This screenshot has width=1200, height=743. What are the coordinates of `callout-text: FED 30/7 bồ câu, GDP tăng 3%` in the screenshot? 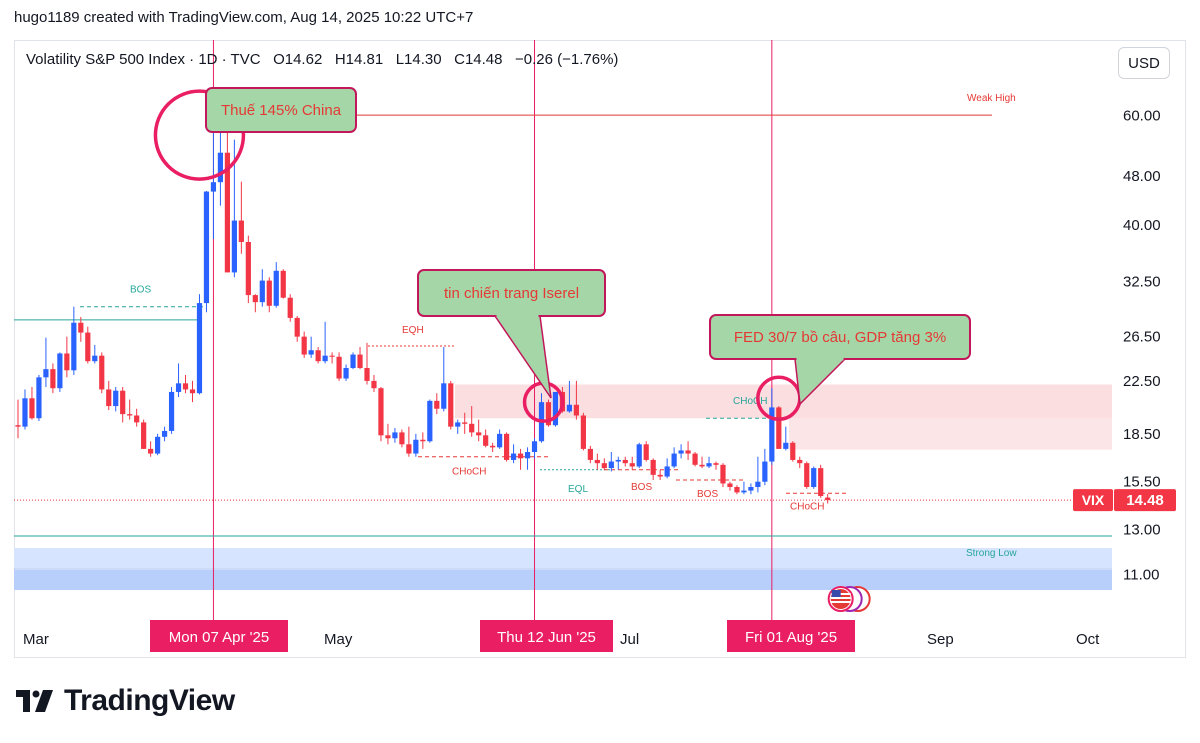 It's located at (840, 337).